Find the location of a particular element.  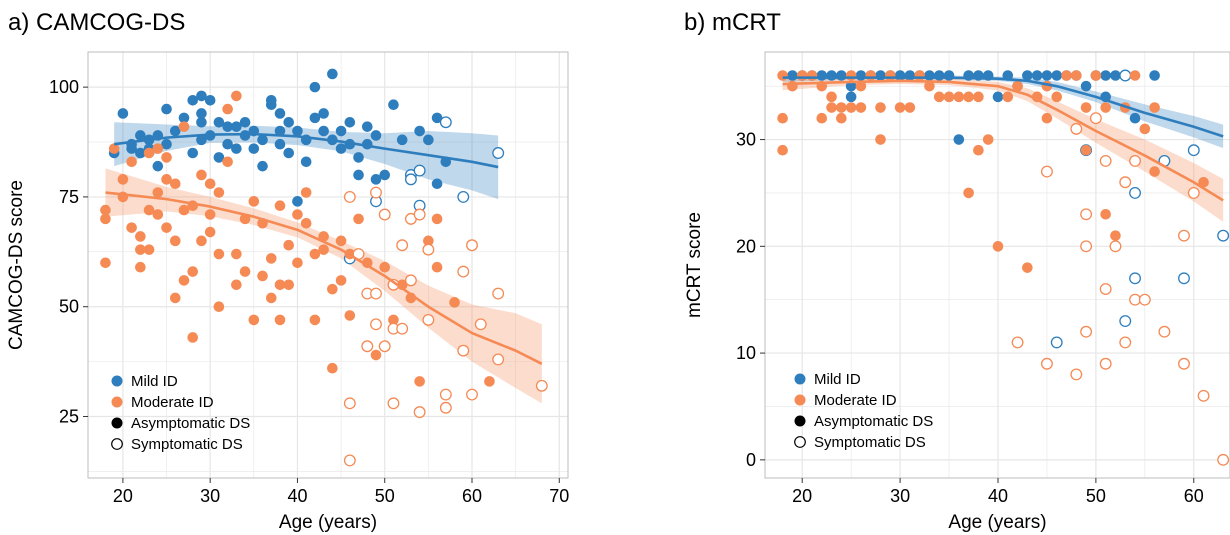

x-tick-label: 20 is located at coordinates (123, 496).